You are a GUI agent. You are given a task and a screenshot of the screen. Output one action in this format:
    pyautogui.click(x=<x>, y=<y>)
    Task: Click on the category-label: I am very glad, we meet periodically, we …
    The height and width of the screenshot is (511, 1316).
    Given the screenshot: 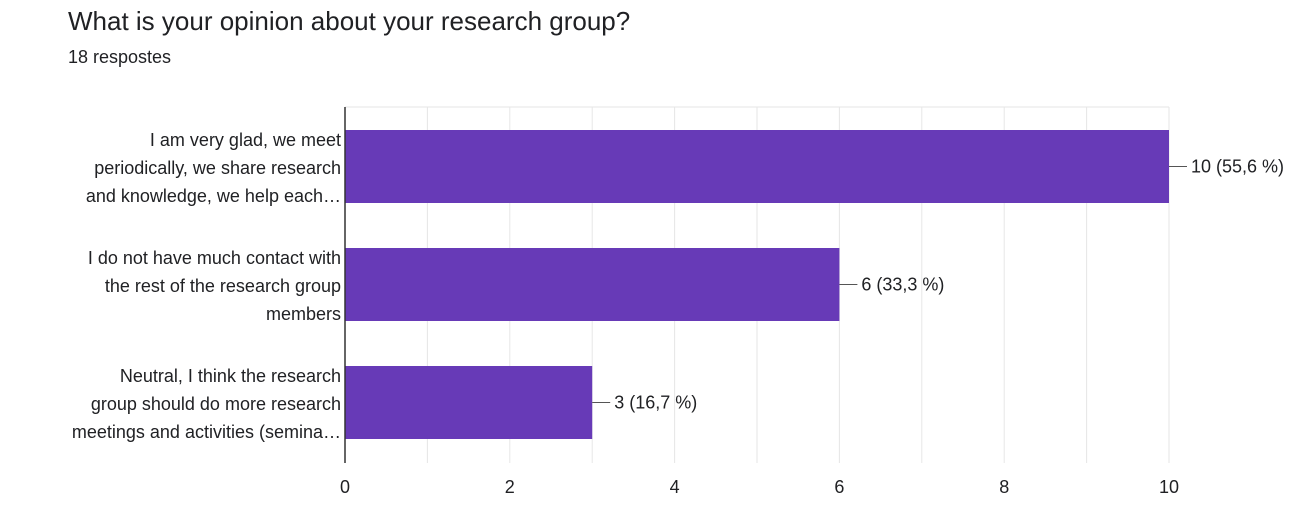 What is the action you would take?
    pyautogui.click(x=176, y=168)
    